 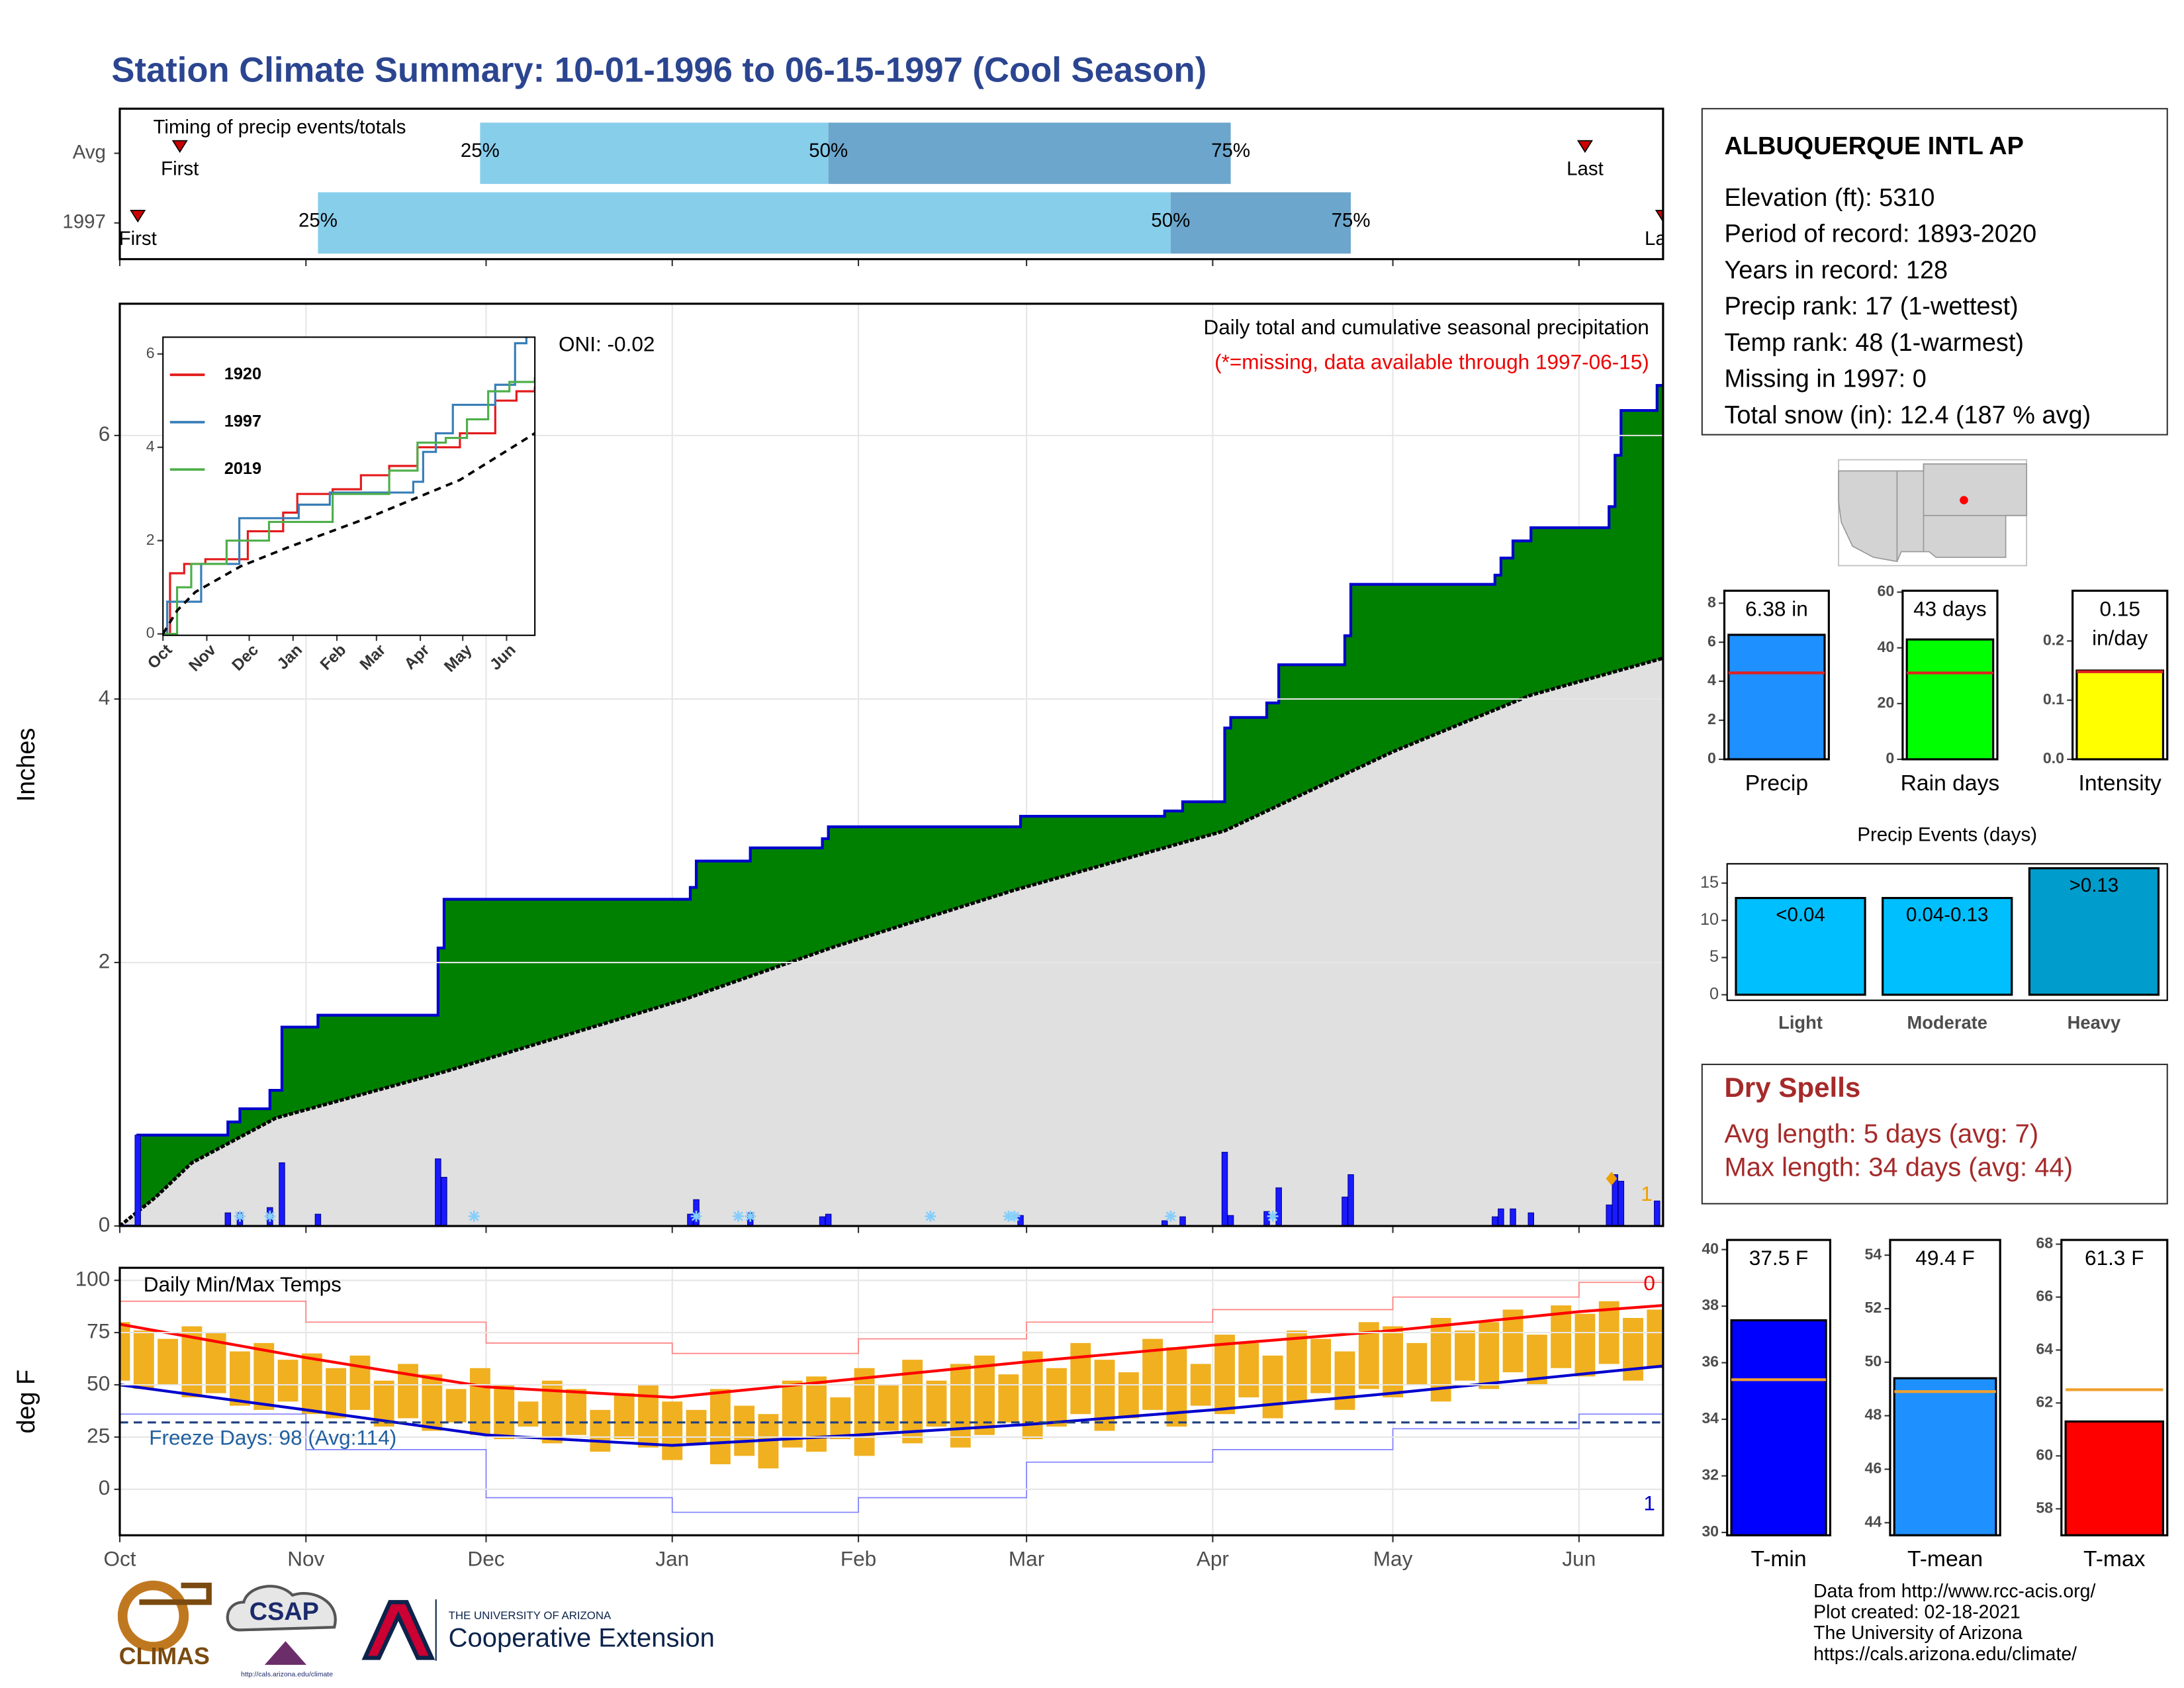 I want to click on csap-logo-text: CSAP, so click(x=284, y=1612).